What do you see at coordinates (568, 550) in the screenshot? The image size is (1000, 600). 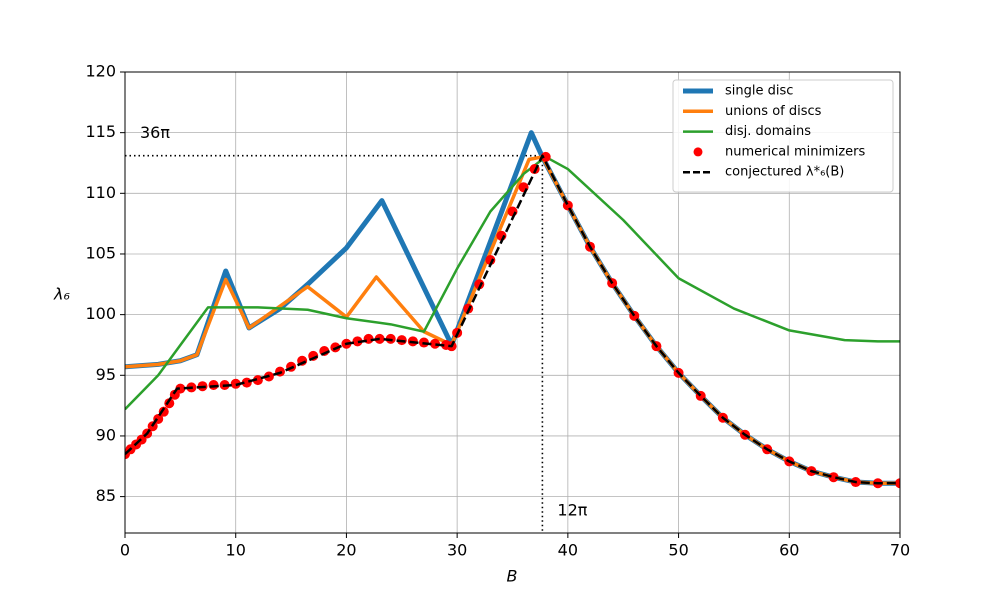 I see `x-tick-label: 40` at bounding box center [568, 550].